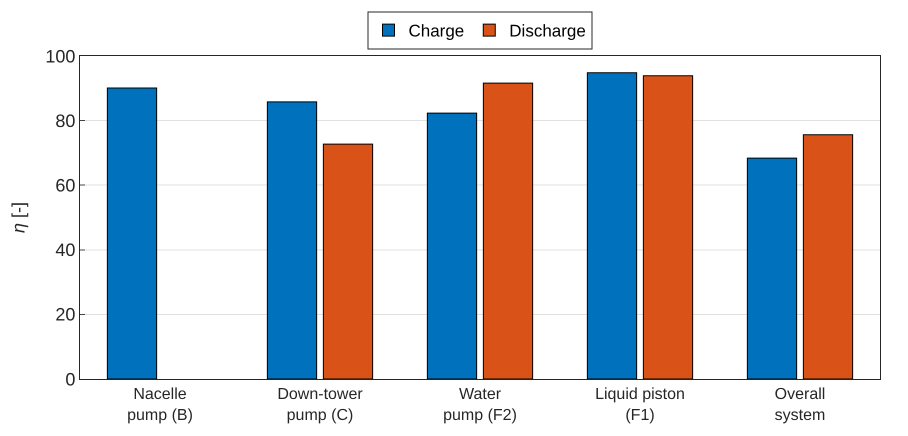 This screenshot has width=908, height=436. What do you see at coordinates (70, 379) in the screenshot?
I see `y-tick-label: 0` at bounding box center [70, 379].